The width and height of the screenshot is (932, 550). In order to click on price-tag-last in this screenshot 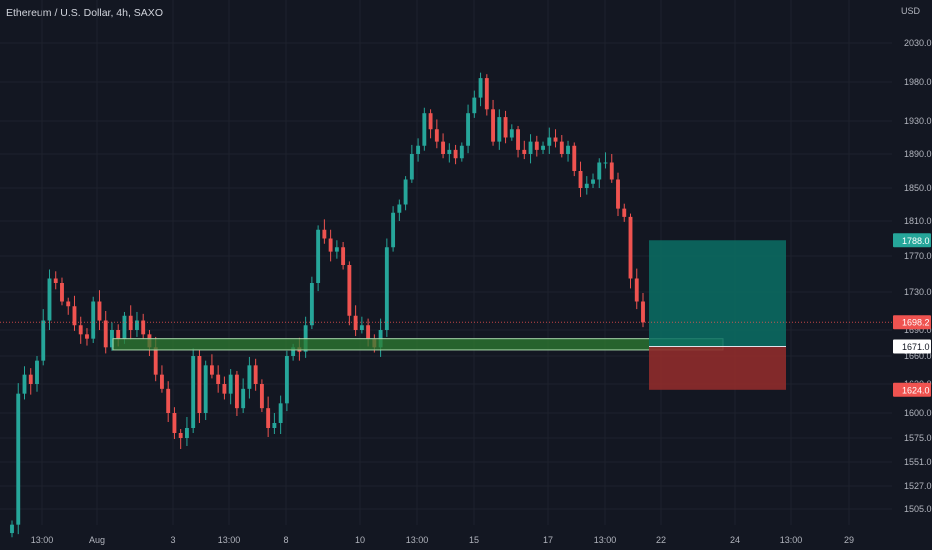, I will do `click(912, 322)`.